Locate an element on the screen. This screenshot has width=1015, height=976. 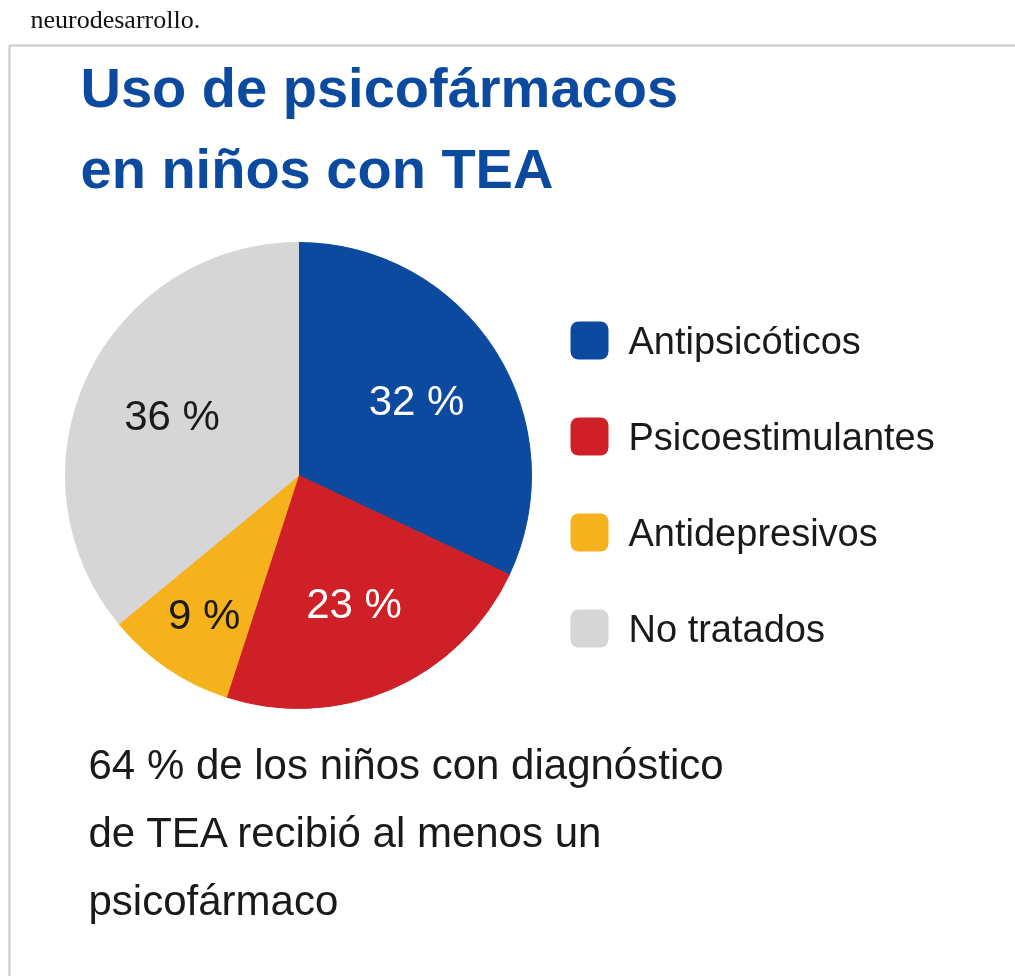
data-label: 9 % is located at coordinates (204, 614).